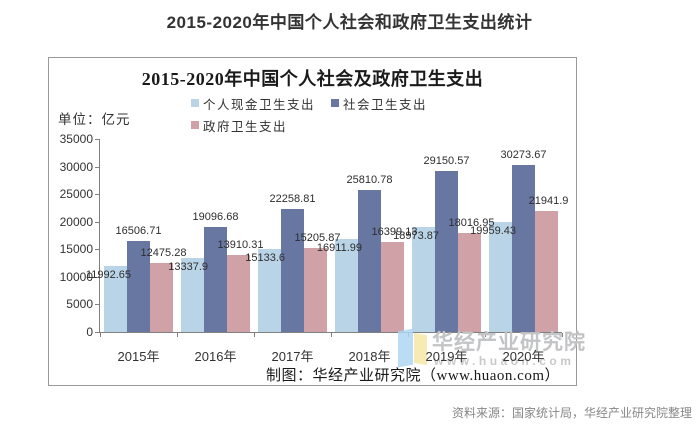 The height and width of the screenshot is (433, 699). Describe the element at coordinates (89, 332) in the screenshot. I see `y-axis-tick-label: 0` at that location.